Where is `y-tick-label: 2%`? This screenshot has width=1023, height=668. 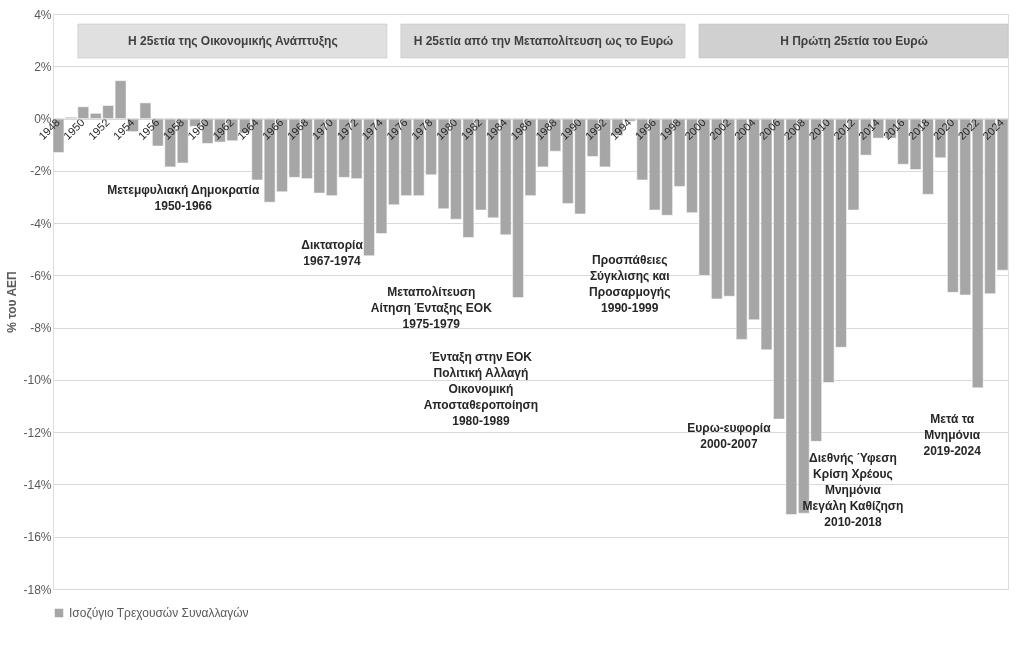 y-tick-label: 2% is located at coordinates (43, 66).